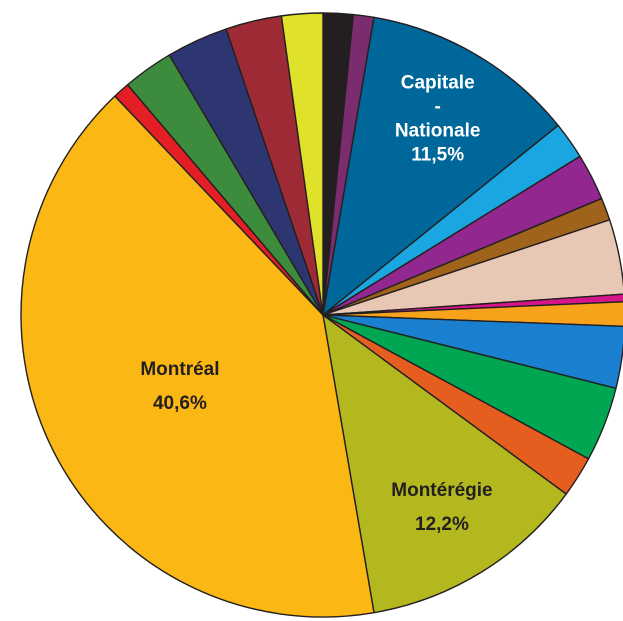  What do you see at coordinates (180, 403) in the screenshot?
I see `slice-value-label: 40,6%` at bounding box center [180, 403].